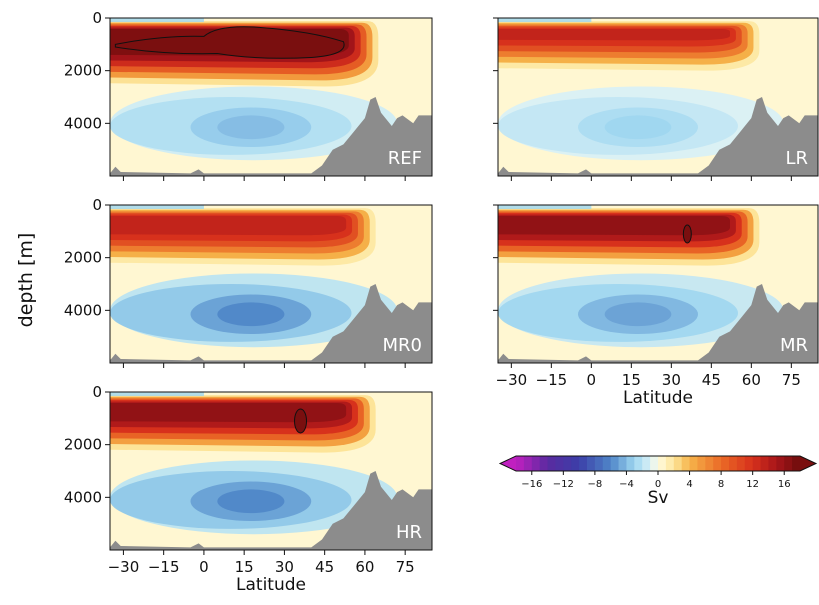 This screenshot has height=605, width=819. I want to click on panel-ref: REF 0 2000 4000, so click(248, 95).